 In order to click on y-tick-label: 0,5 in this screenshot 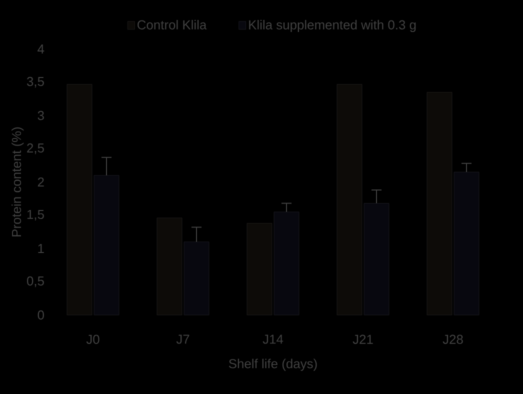, I will do `click(35, 282)`.